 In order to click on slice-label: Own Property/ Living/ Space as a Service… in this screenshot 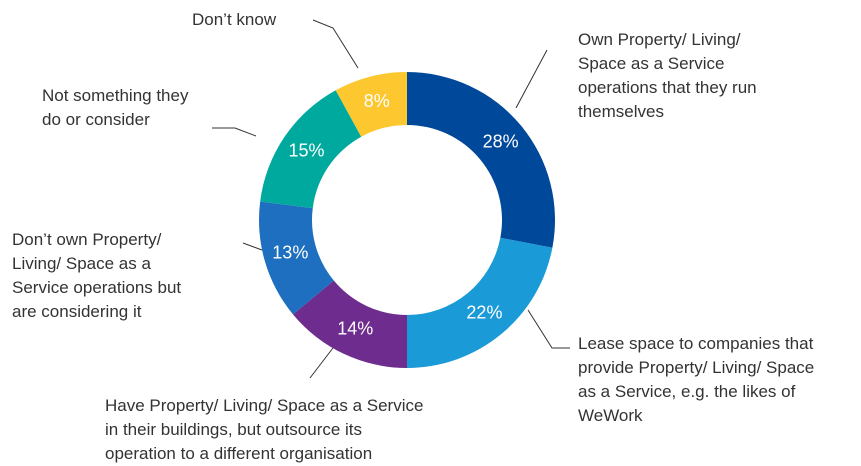, I will do `click(667, 75)`.